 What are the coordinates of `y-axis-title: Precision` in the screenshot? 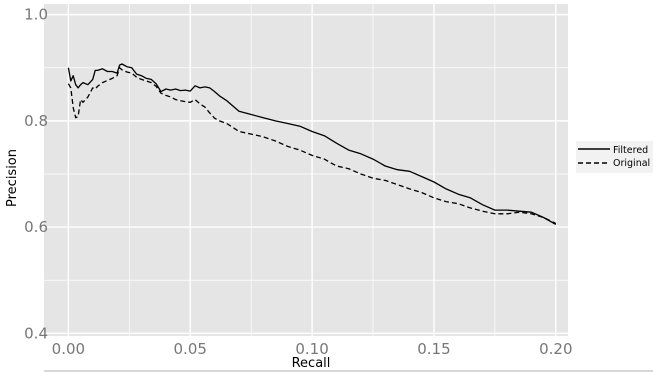 It's located at (12, 178).